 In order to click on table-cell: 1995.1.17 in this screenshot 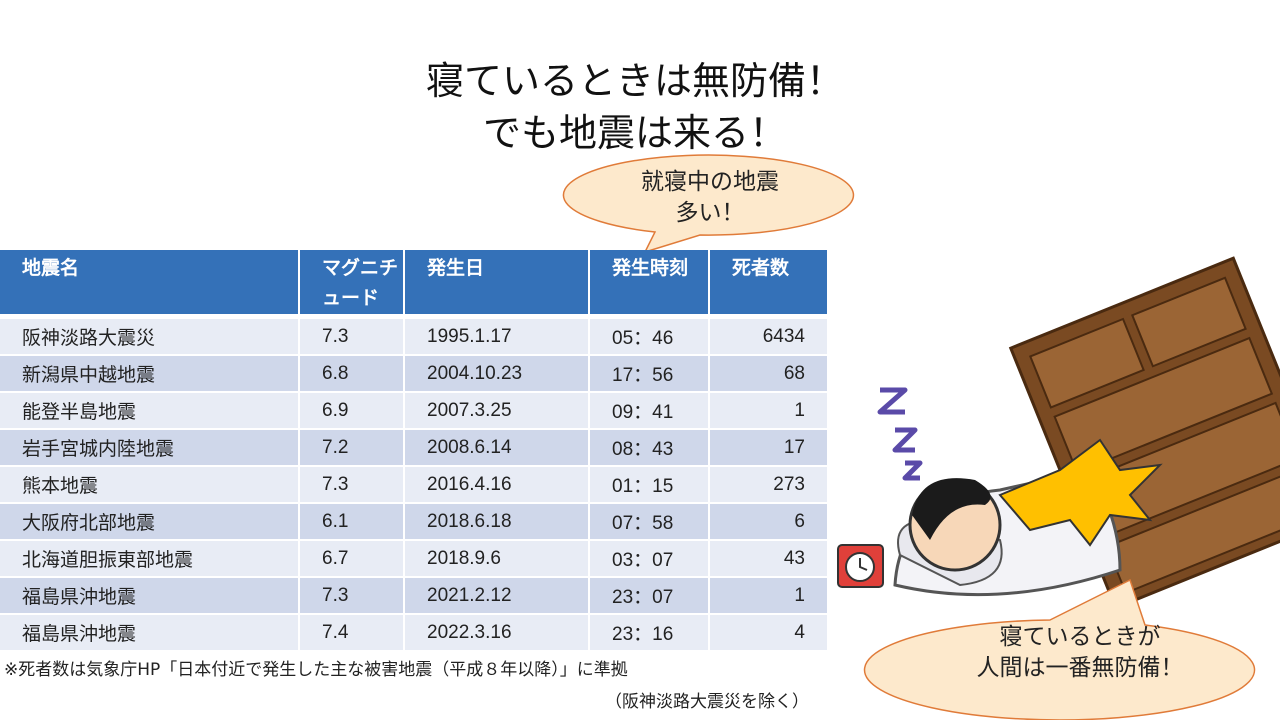, I will do `click(497, 336)`.